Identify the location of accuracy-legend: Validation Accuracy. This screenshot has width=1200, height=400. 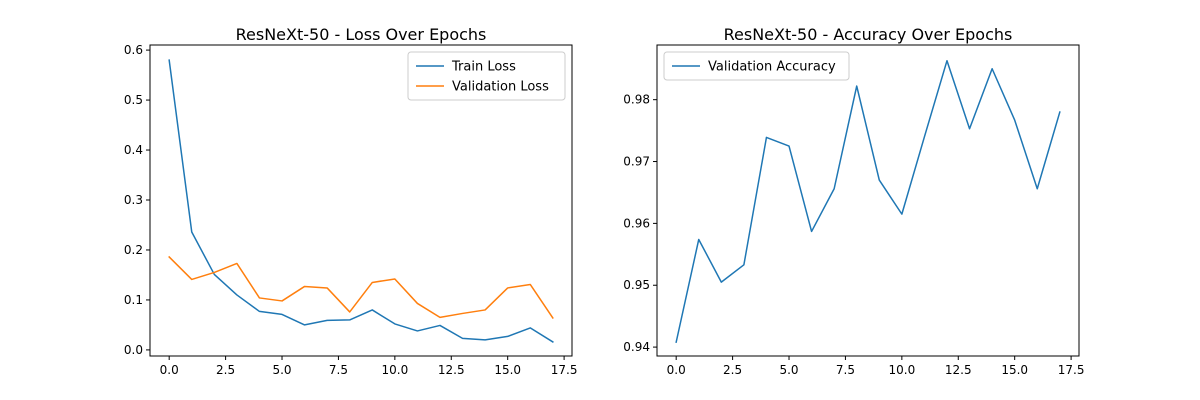
(756, 66).